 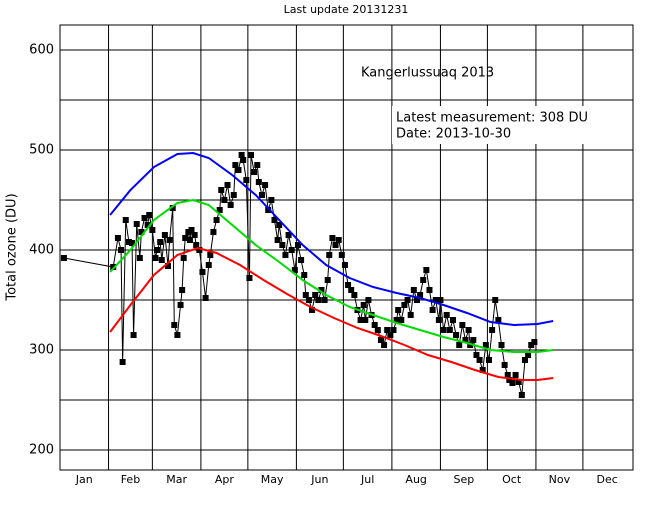 I want to click on y-tick-label: 600, so click(x=41, y=50).